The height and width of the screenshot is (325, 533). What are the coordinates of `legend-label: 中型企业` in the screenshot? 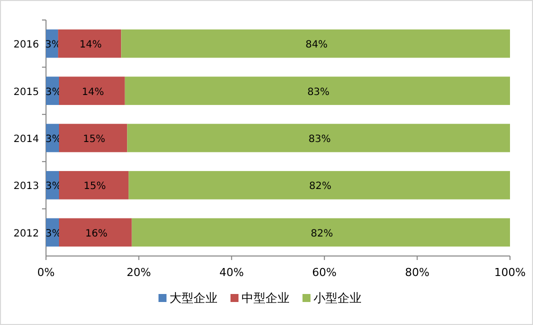 It's located at (266, 298).